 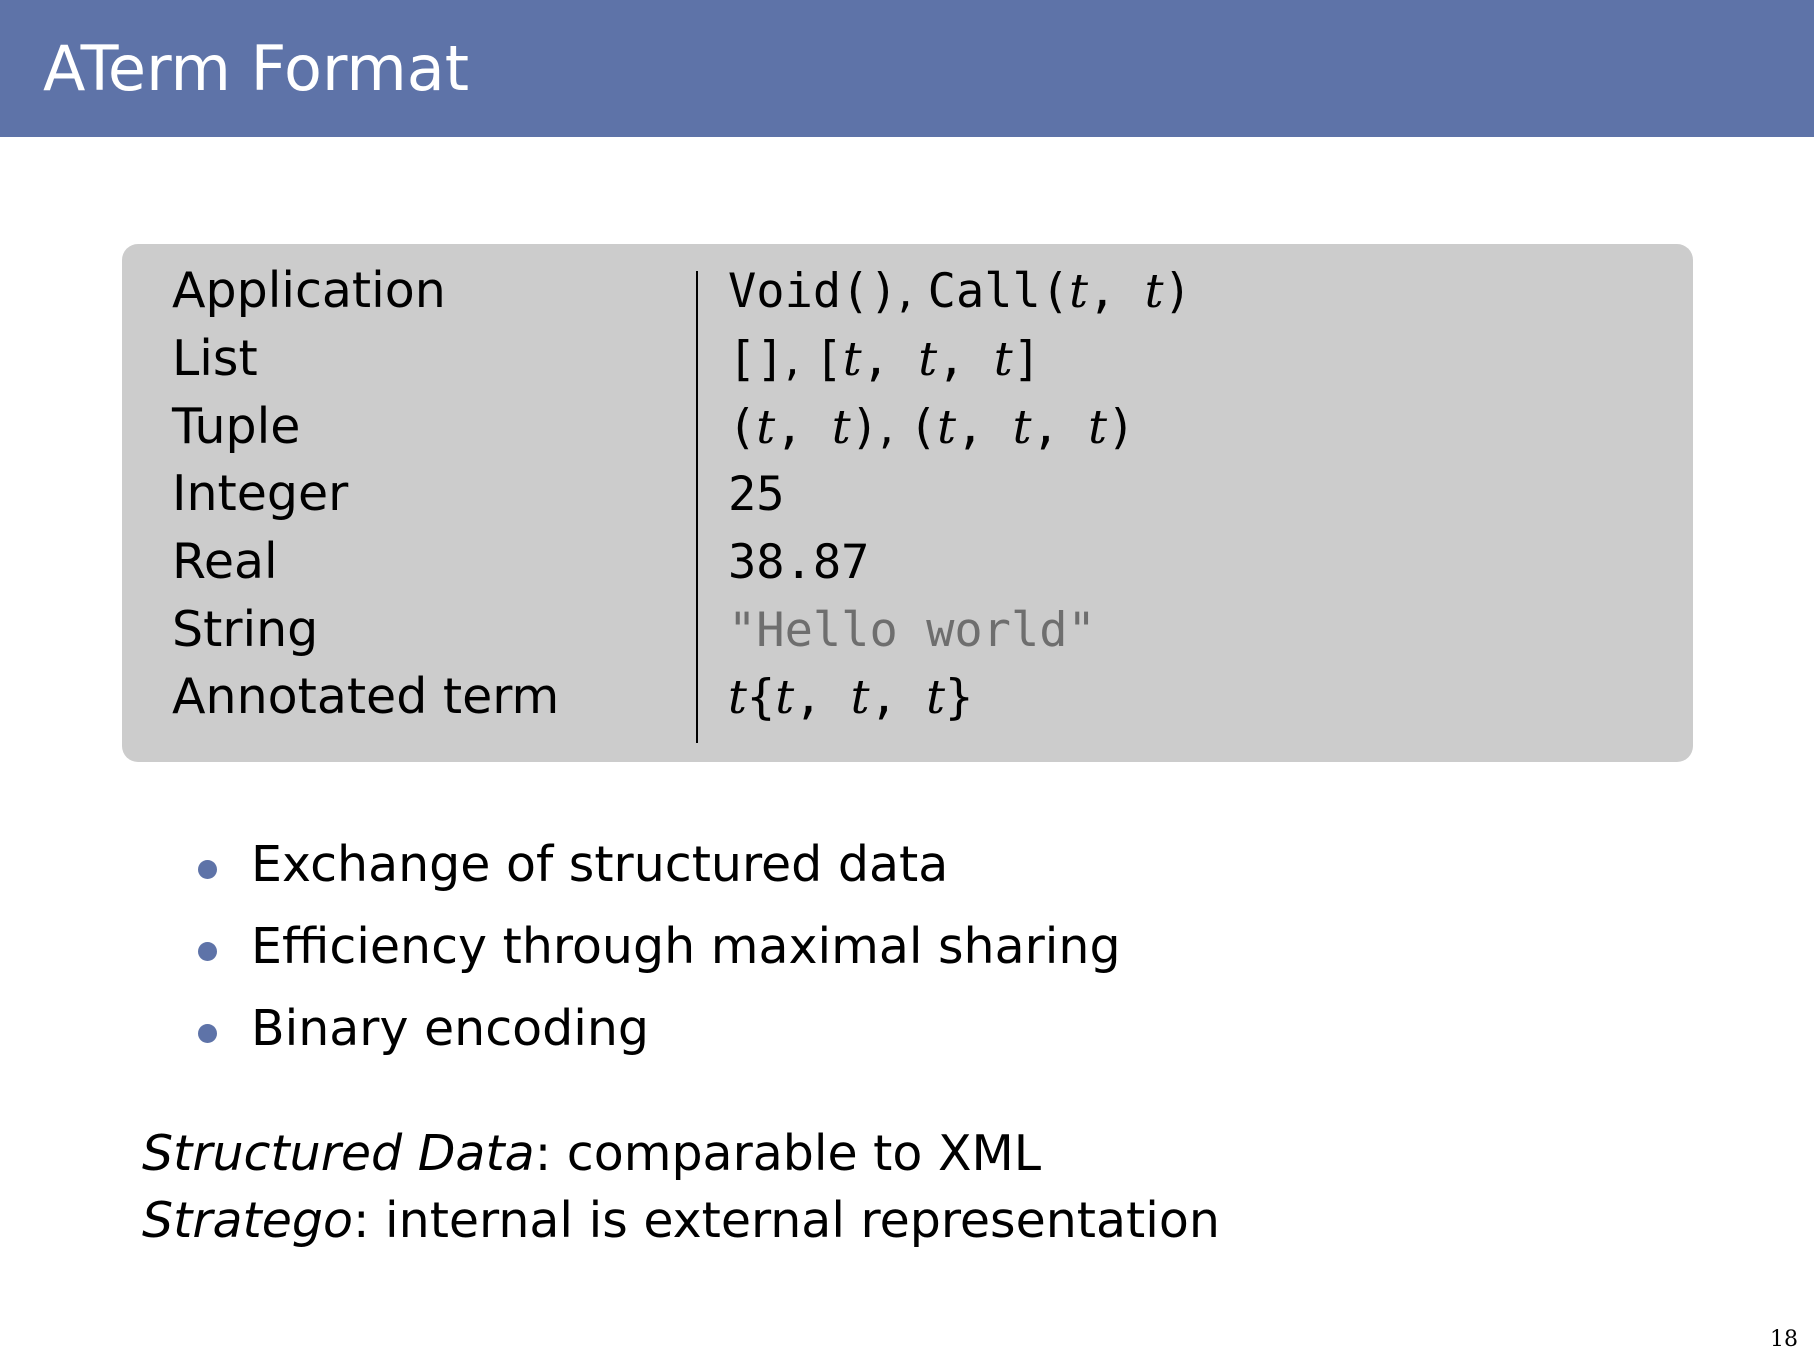 What do you see at coordinates (932, 427) in the screenshot?
I see `table-row-value-tuple: (t, t), (t, t, t)` at bounding box center [932, 427].